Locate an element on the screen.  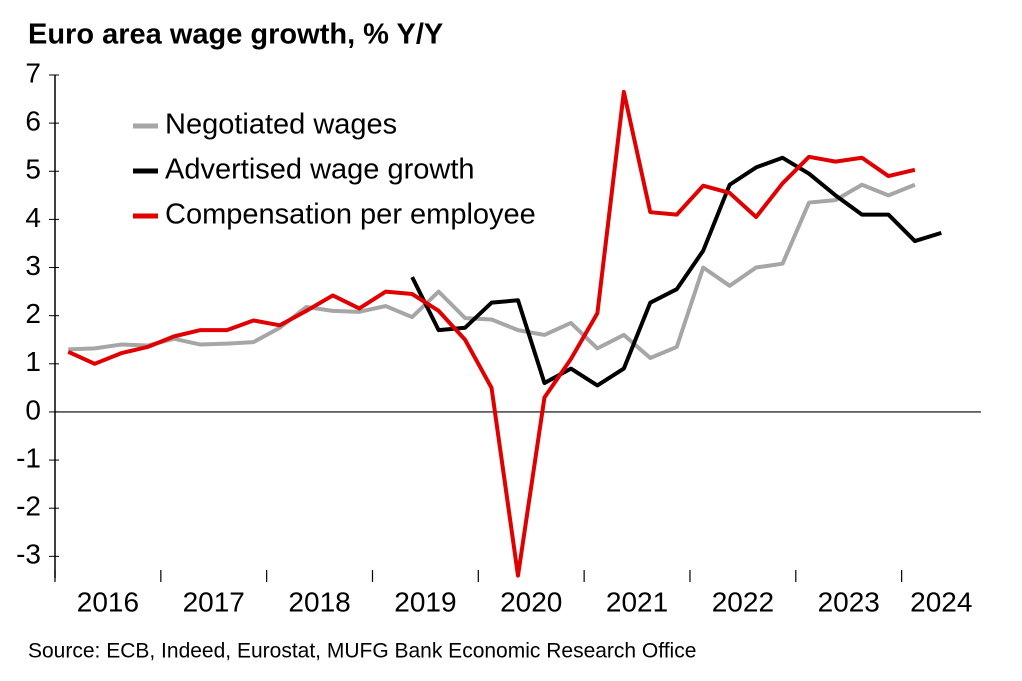
chart-title: Euro area wage growth, % Y/Y is located at coordinates (235, 35).